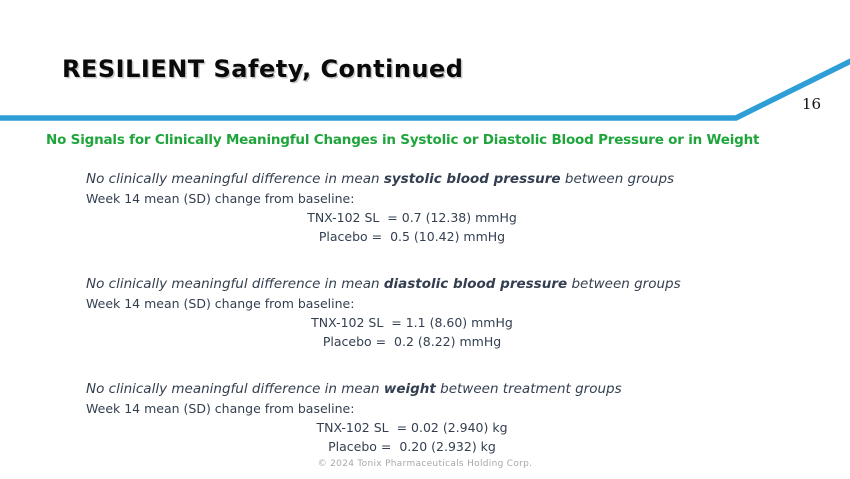 The image size is (850, 479). Describe the element at coordinates (812, 104) in the screenshot. I see `page-number: 16` at that location.